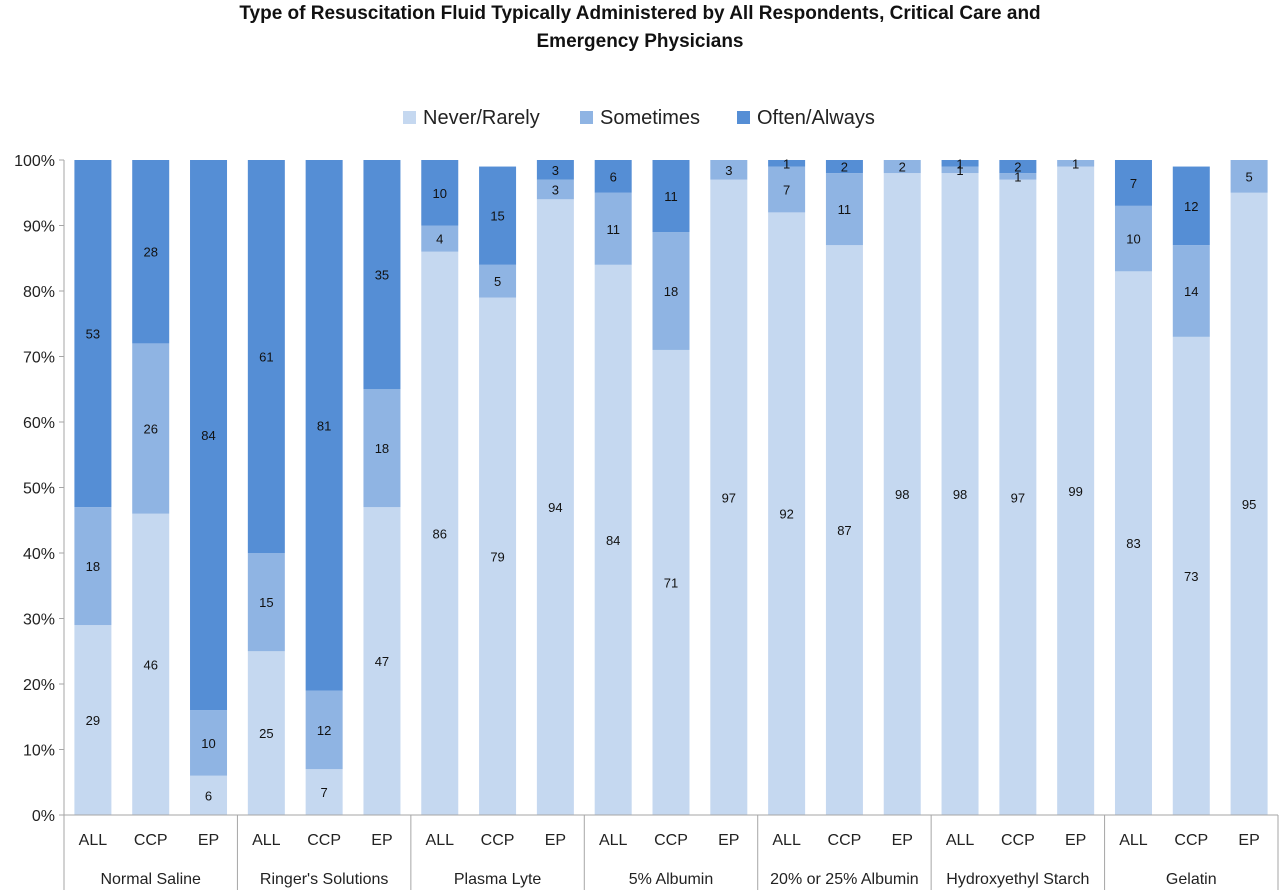 The width and height of the screenshot is (1280, 893). What do you see at coordinates (39, 751) in the screenshot?
I see `y-tick-label: 10%` at bounding box center [39, 751].